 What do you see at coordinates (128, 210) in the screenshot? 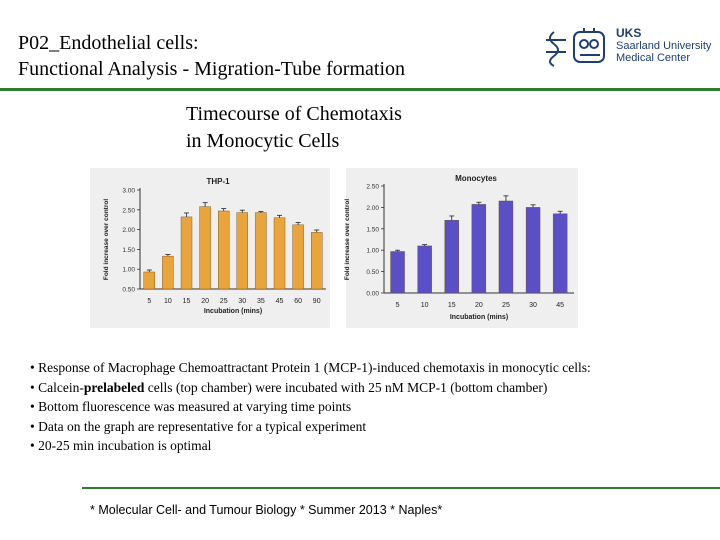
I see `thp1-y-tick-label: 2.50` at bounding box center [128, 210].